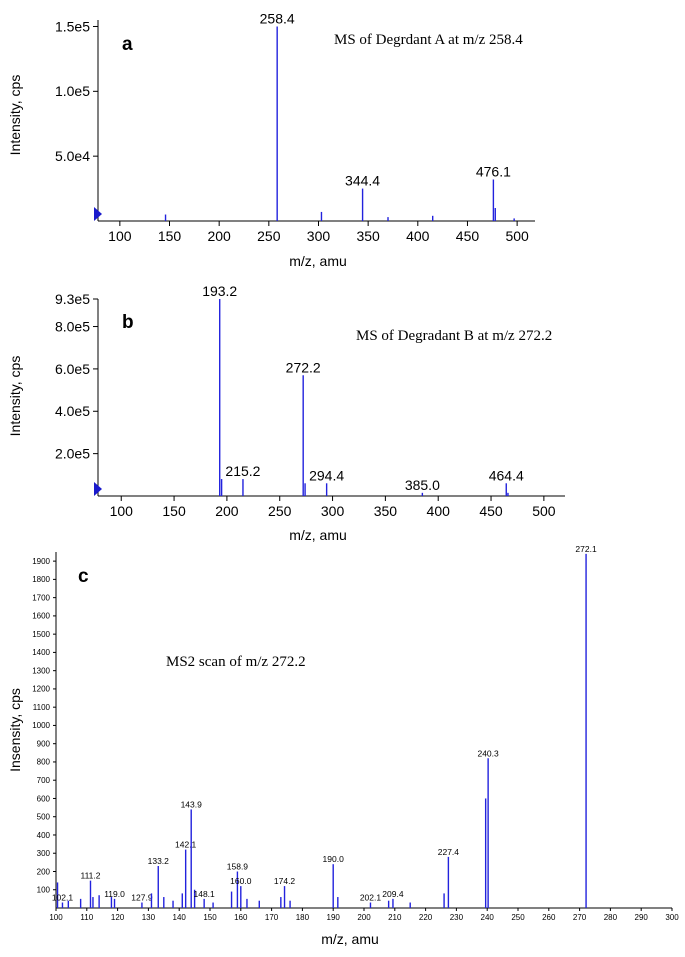 The image size is (685, 957). What do you see at coordinates (63, 898) in the screenshot?
I see `peak-label: 102.1` at bounding box center [63, 898].